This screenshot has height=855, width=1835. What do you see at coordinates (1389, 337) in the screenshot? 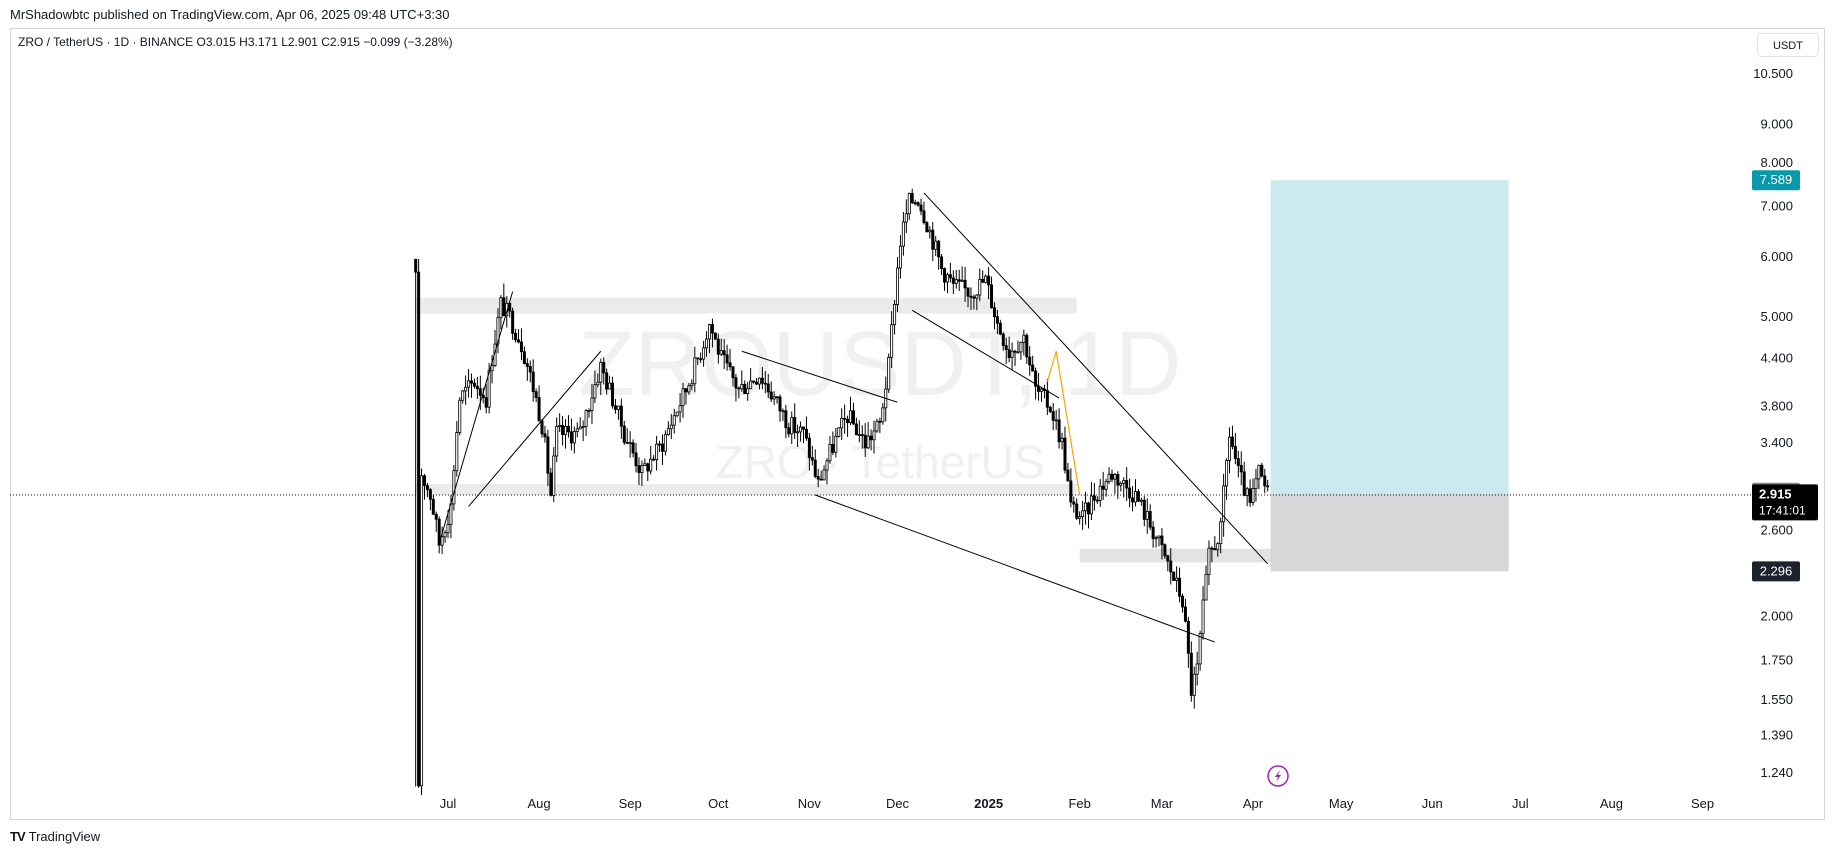
I see `position-profit-zone` at bounding box center [1389, 337].